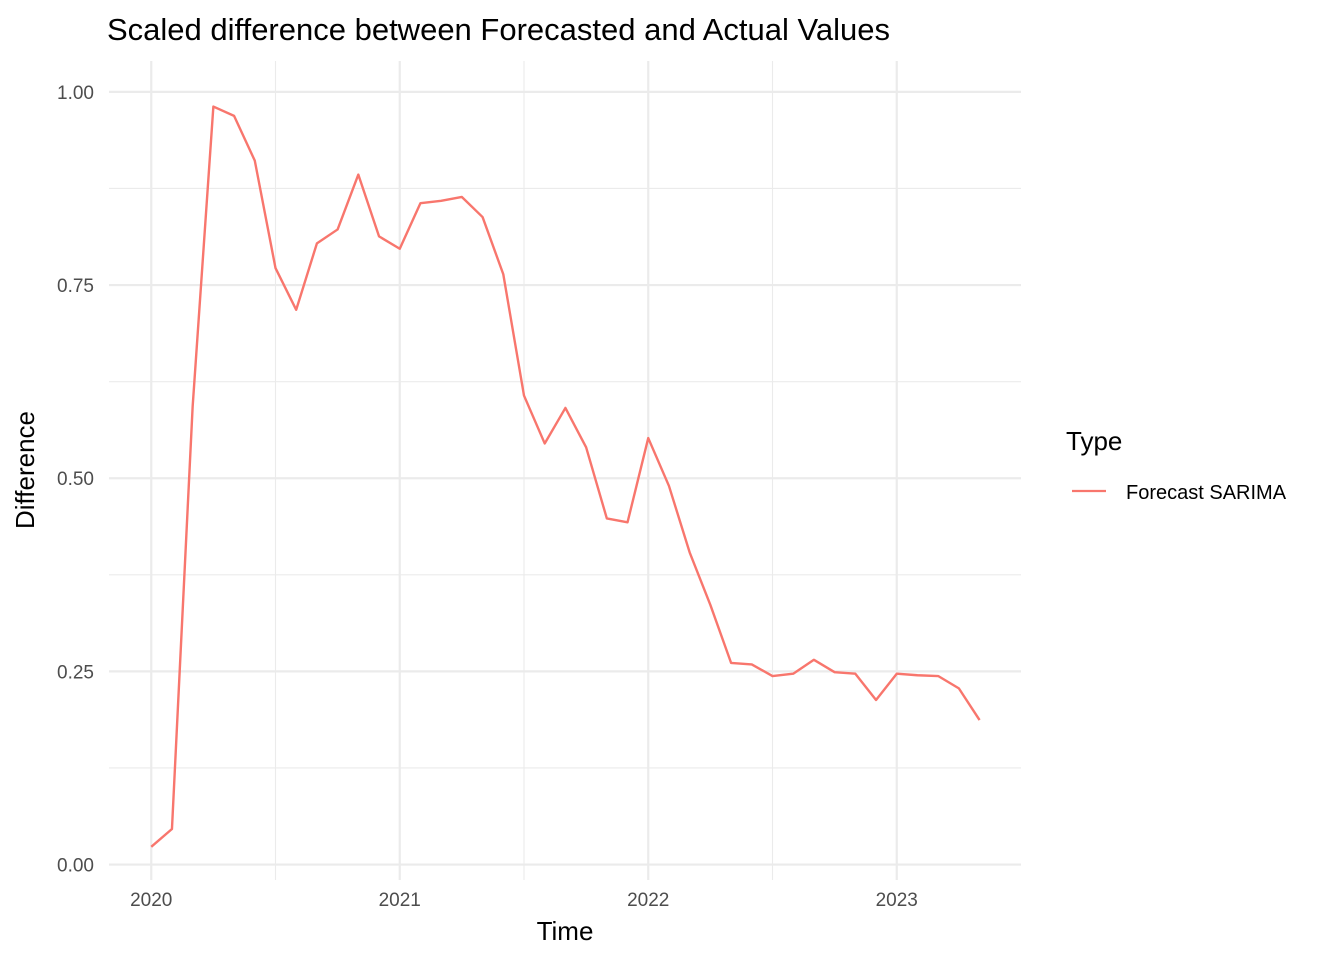  Describe the element at coordinates (75, 866) in the screenshot. I see `y-tick-label: 0.00` at that location.